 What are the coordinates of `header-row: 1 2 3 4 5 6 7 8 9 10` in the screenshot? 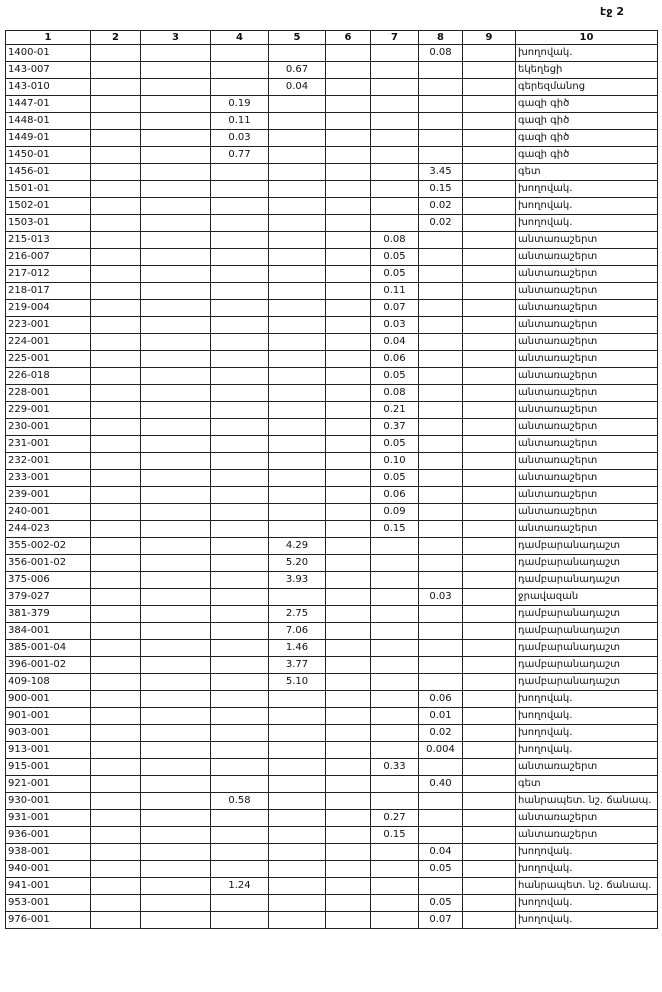 It's located at (331, 37).